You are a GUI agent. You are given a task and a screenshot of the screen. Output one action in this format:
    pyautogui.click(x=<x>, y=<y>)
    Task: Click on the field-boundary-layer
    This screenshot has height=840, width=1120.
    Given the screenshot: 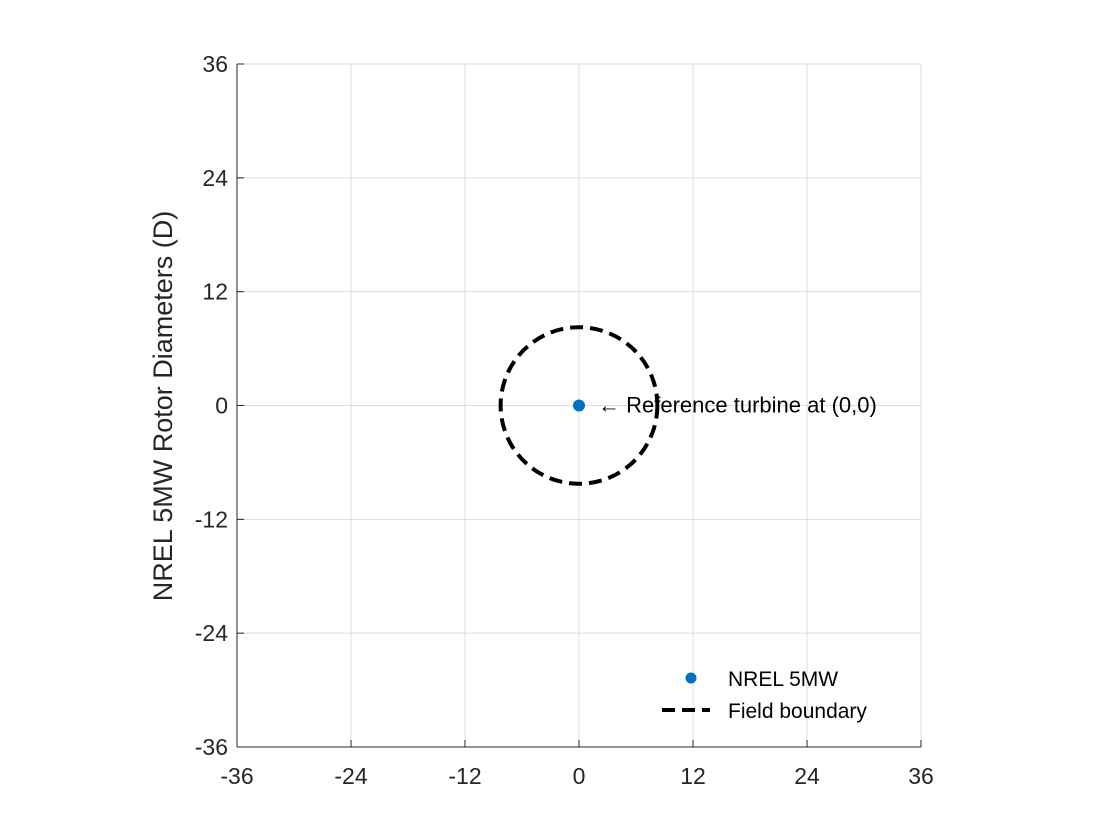 What is the action you would take?
    pyautogui.click(x=579, y=405)
    